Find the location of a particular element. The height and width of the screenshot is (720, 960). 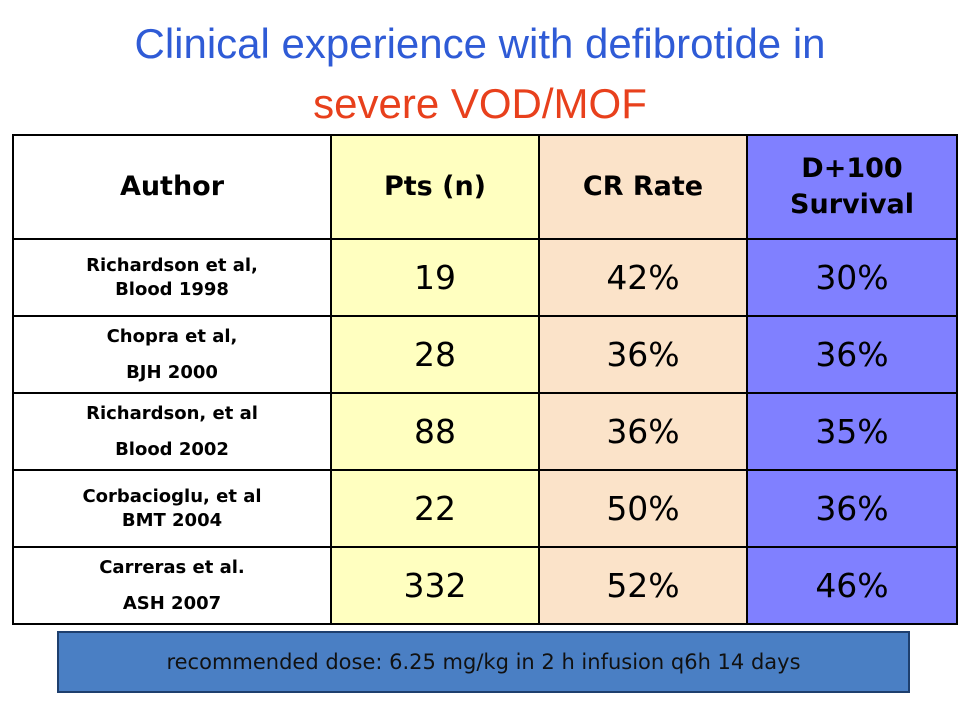

pts-cell: 332 is located at coordinates (435, 585).